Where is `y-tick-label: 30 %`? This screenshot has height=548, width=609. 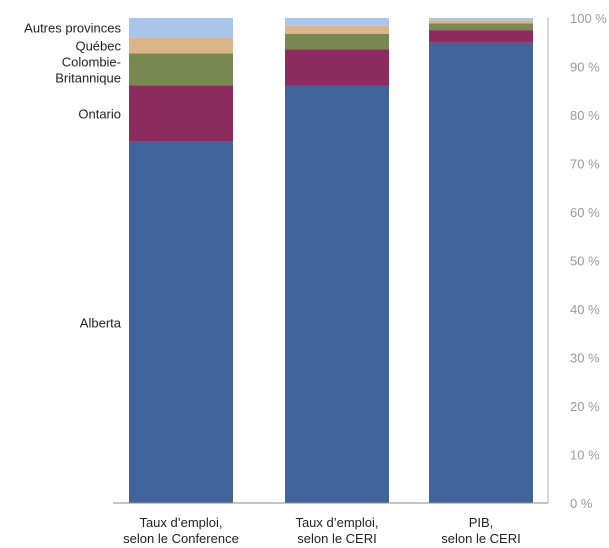 y-tick-label: 30 % is located at coordinates (585, 358).